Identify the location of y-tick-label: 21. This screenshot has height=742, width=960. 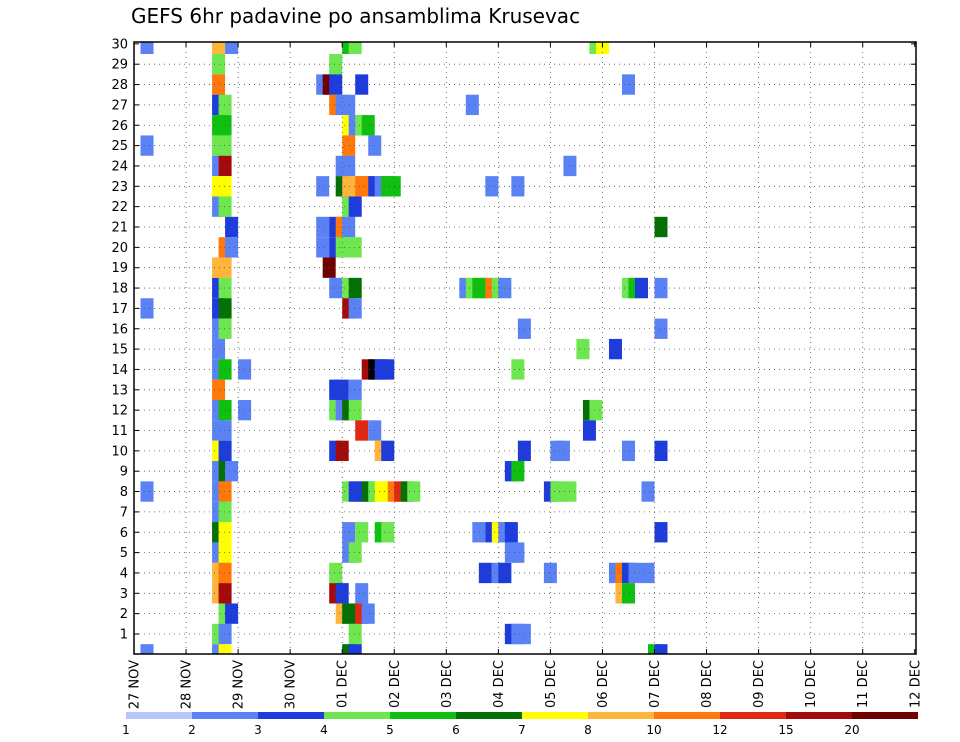
(119, 228).